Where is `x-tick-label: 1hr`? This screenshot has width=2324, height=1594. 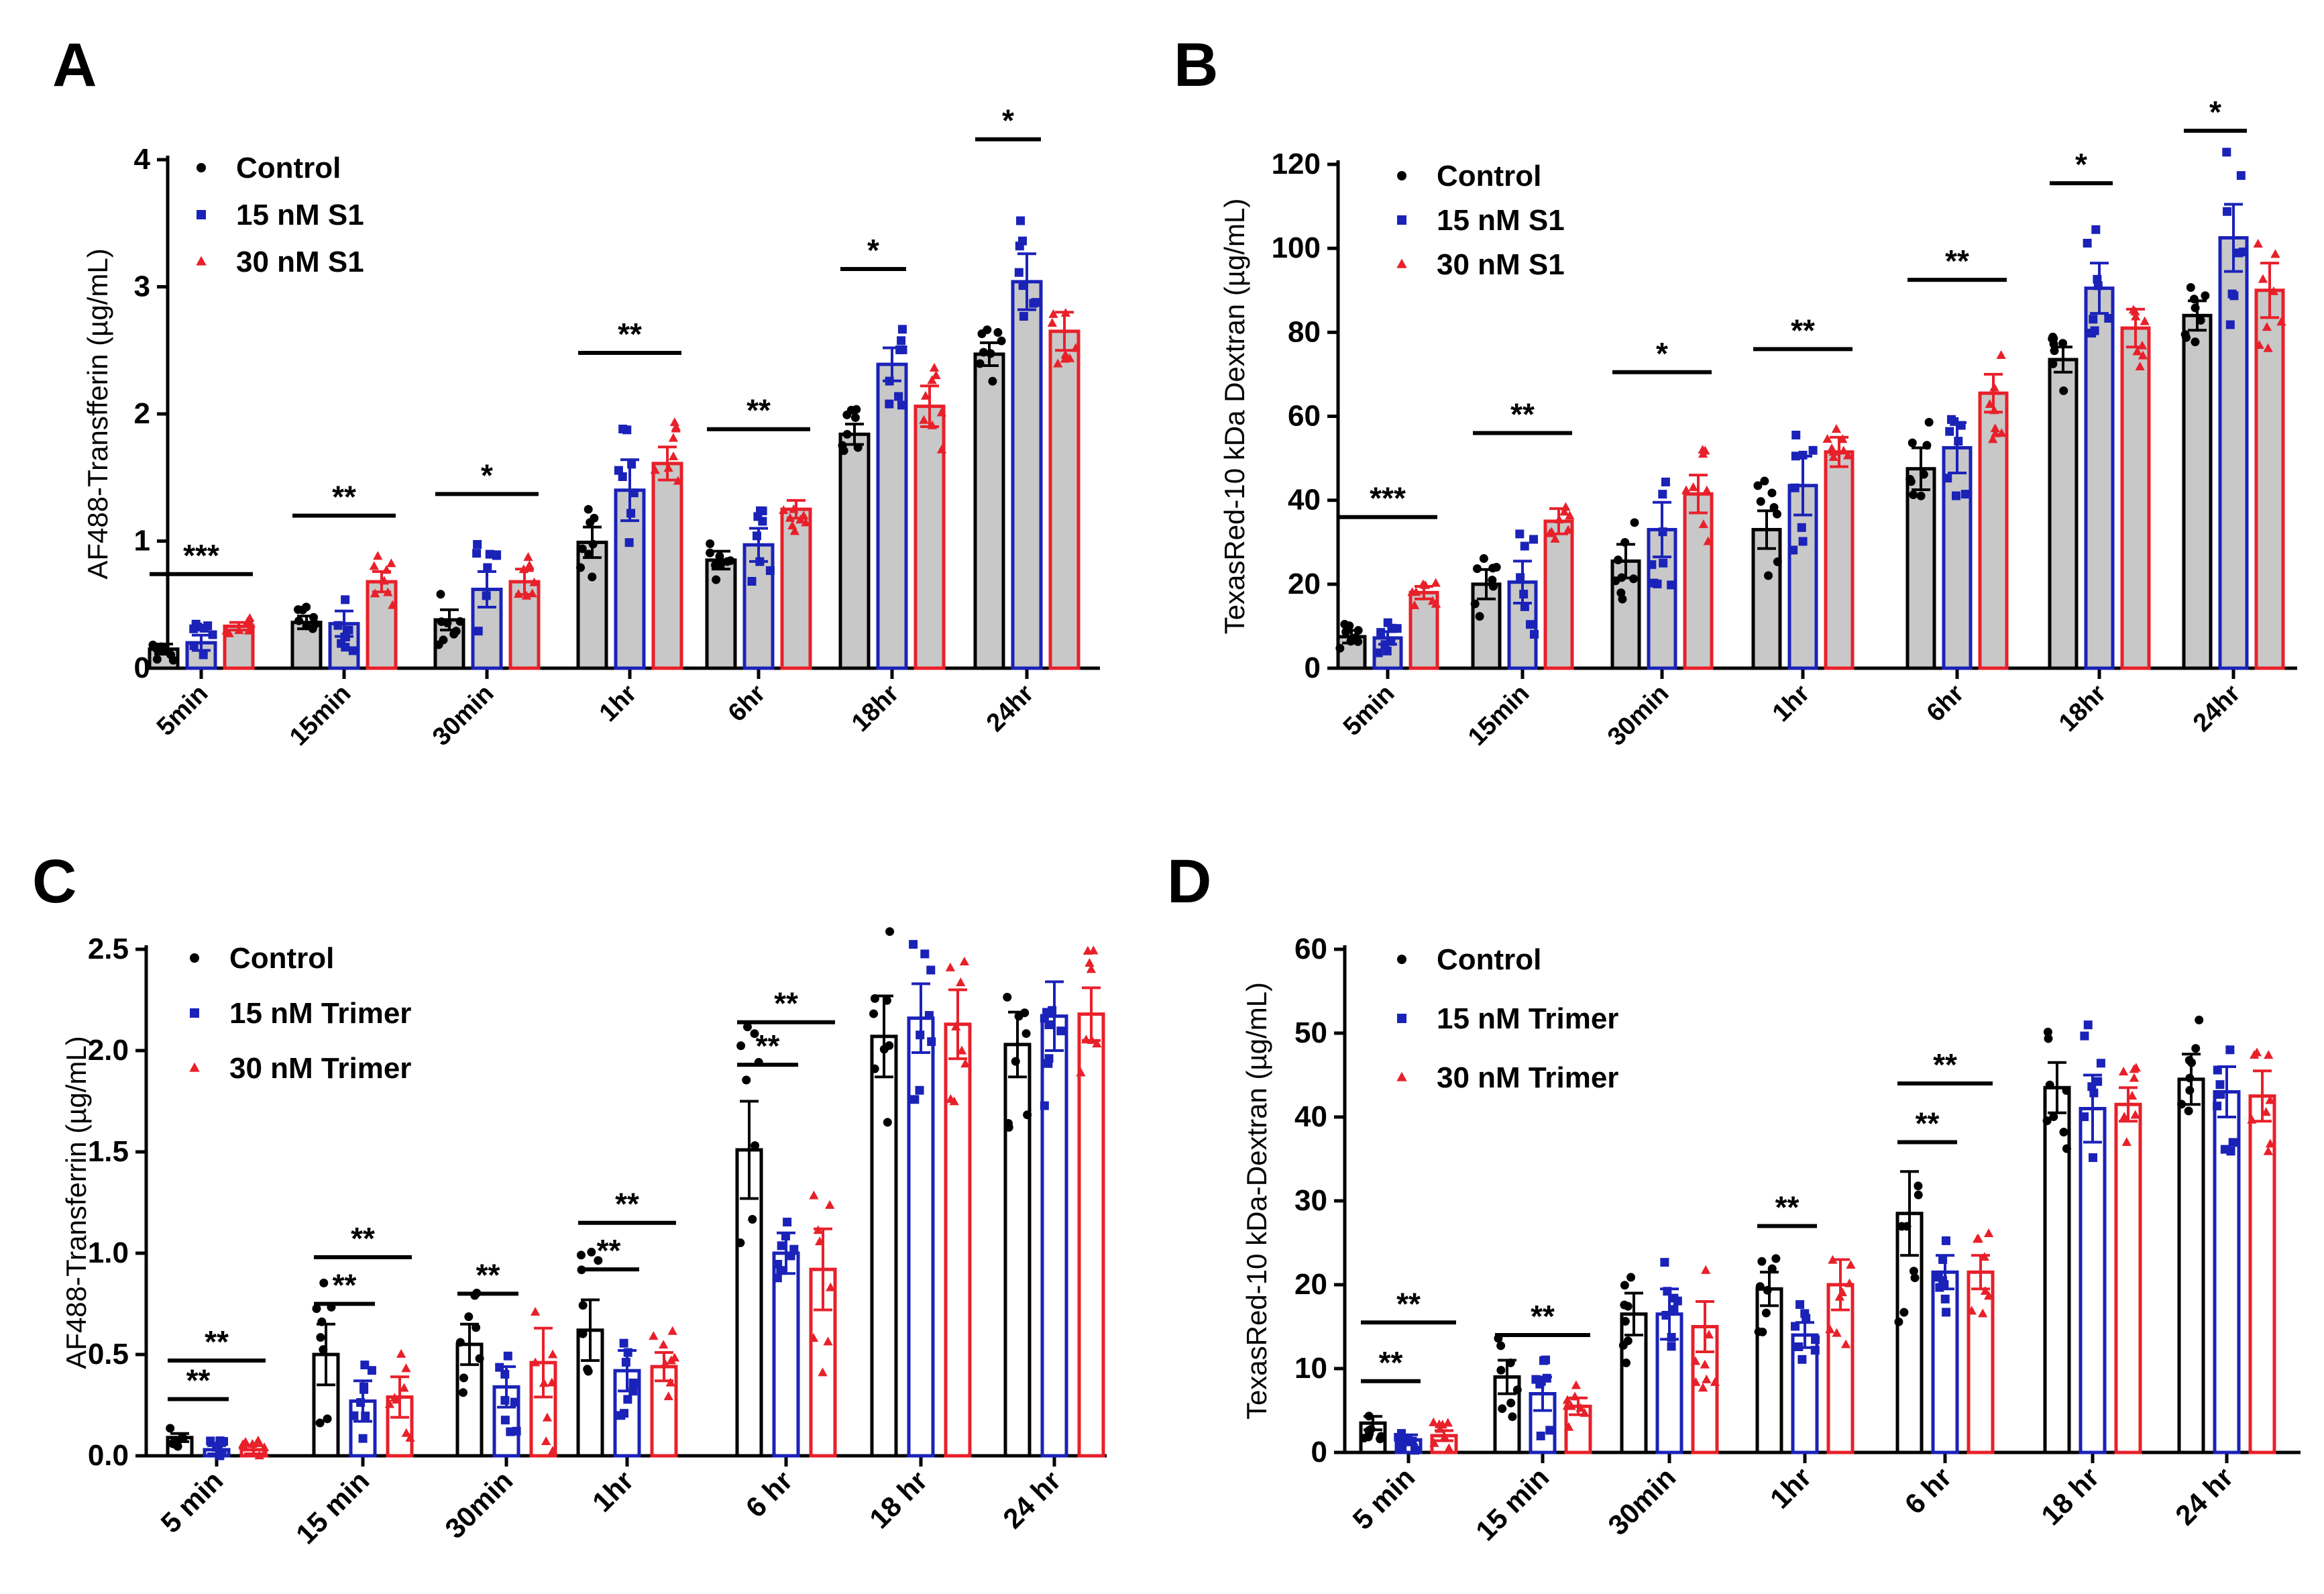 x-tick-label: 1hr is located at coordinates (618, 704).